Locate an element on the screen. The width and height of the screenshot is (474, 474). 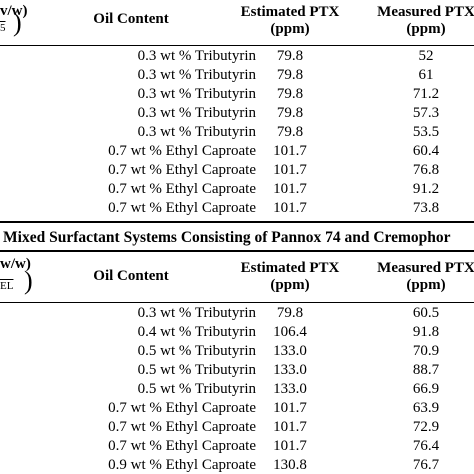
table-b-meas-cell: 60.5 is located at coordinates (426, 313).